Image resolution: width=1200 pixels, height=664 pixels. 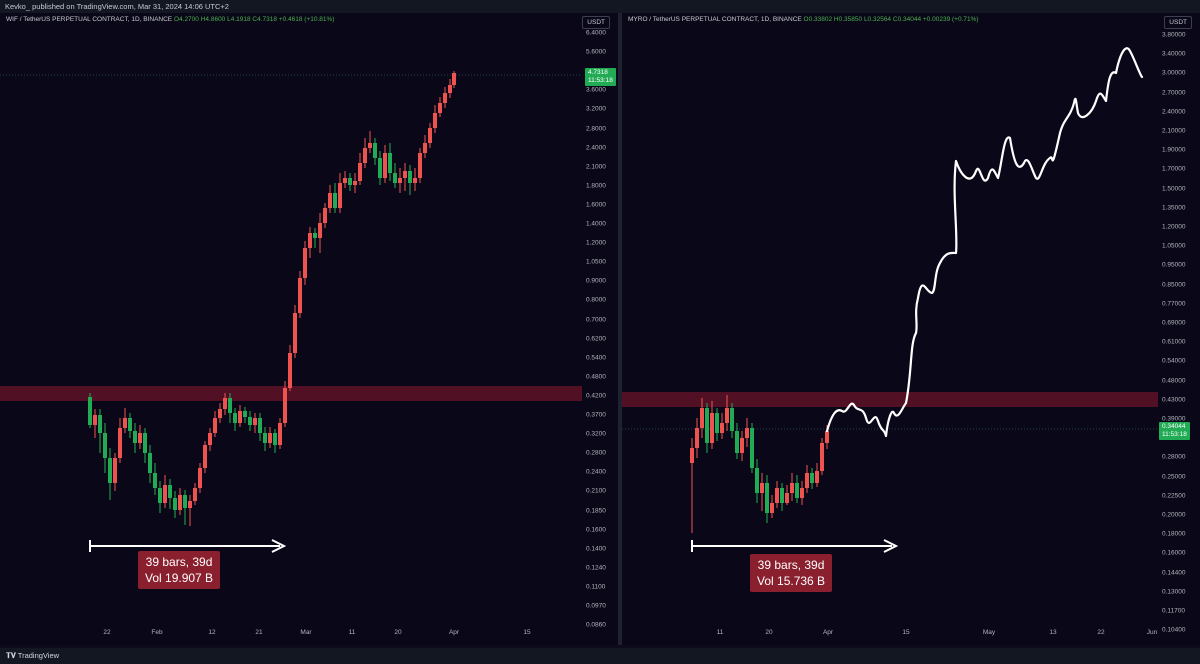 I want to click on time-tick: 11, so click(x=352, y=632).